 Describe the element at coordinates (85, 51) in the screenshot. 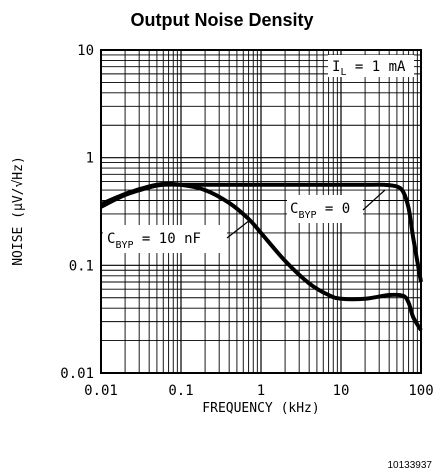

I see `y-tick-label: 10` at that location.